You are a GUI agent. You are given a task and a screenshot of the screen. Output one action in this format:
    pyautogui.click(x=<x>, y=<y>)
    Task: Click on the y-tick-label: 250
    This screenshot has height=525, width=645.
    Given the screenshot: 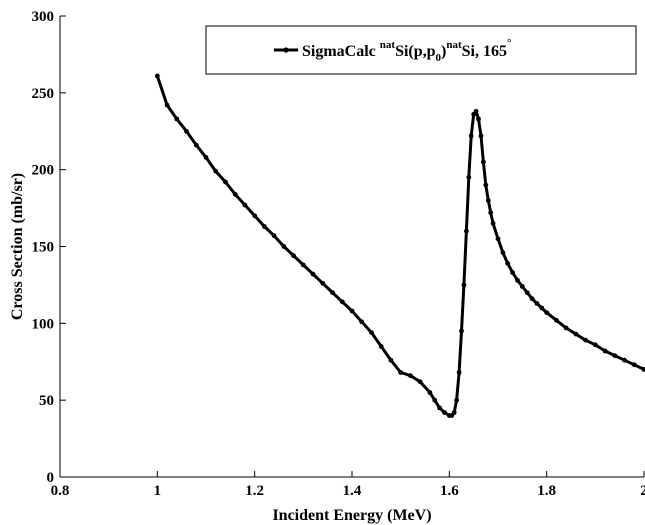 What is the action you would take?
    pyautogui.click(x=43, y=94)
    